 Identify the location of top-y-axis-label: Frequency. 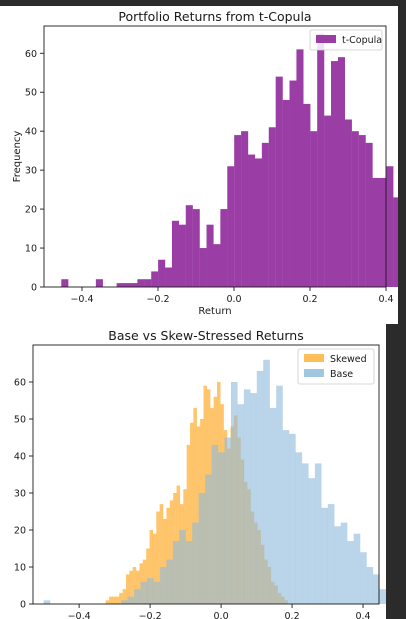
(17, 157).